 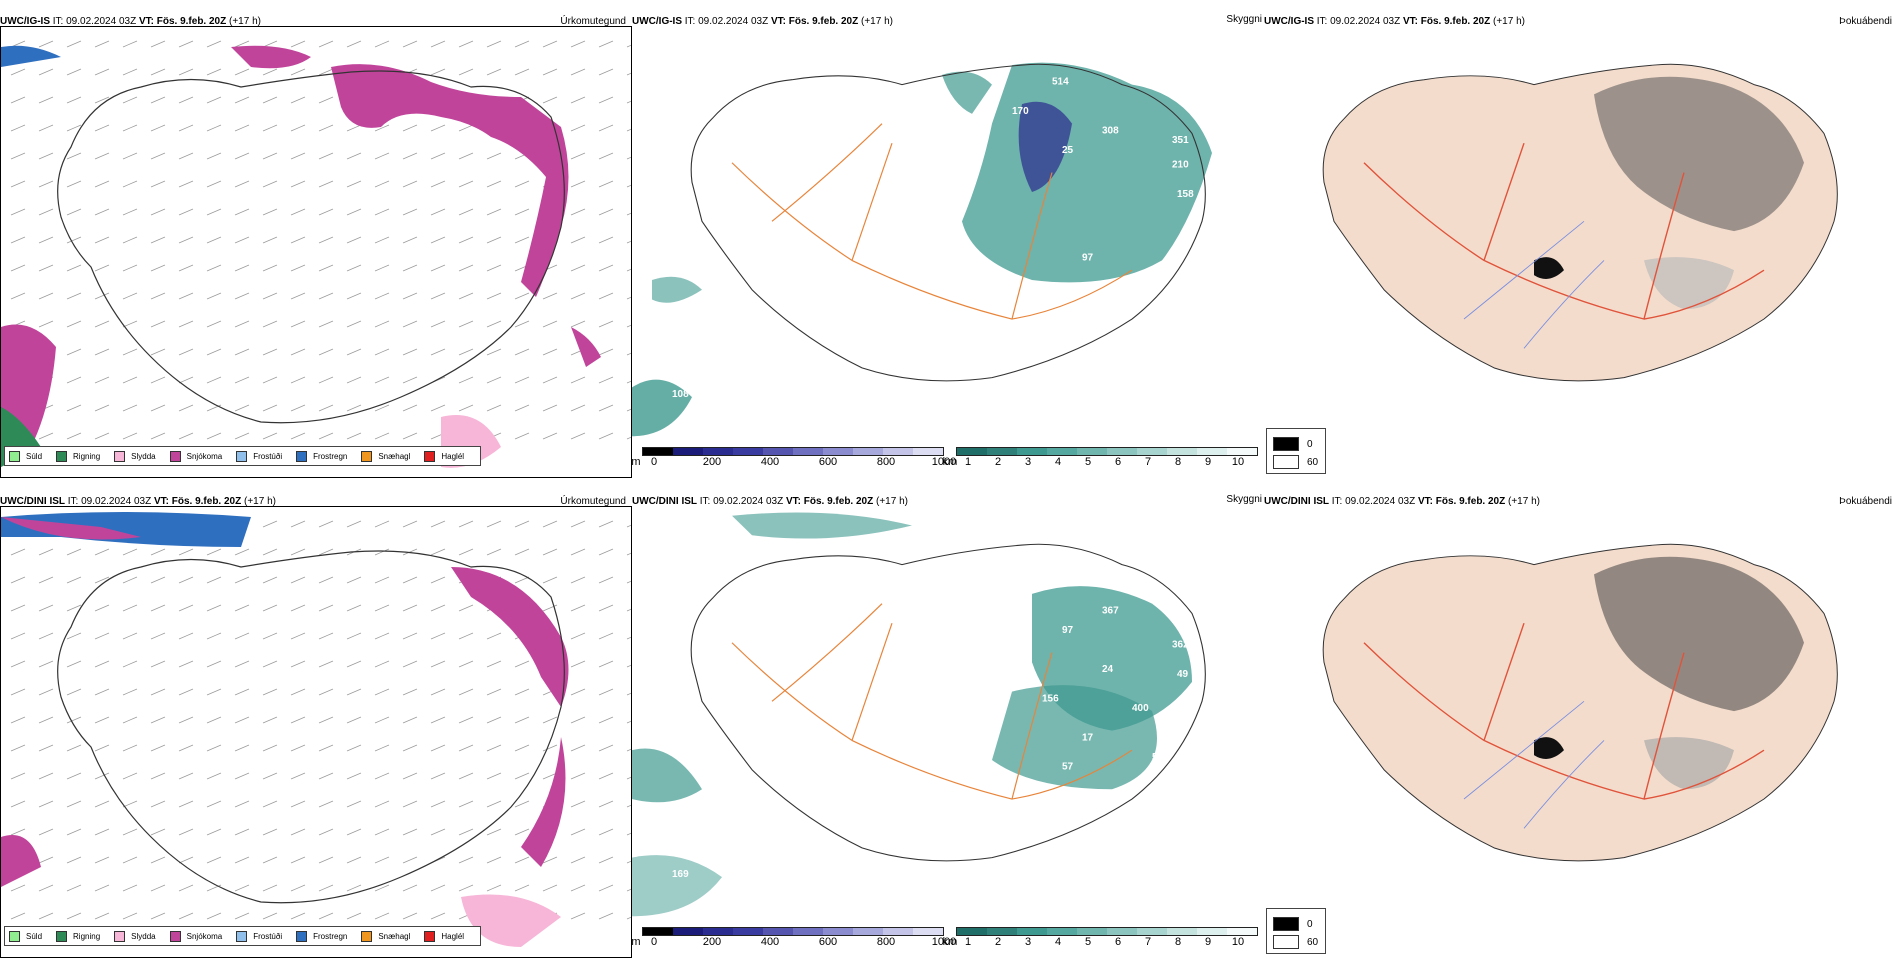 I want to click on vt-value: Fös. 9.feb. 20Z, so click(x=206, y=501).